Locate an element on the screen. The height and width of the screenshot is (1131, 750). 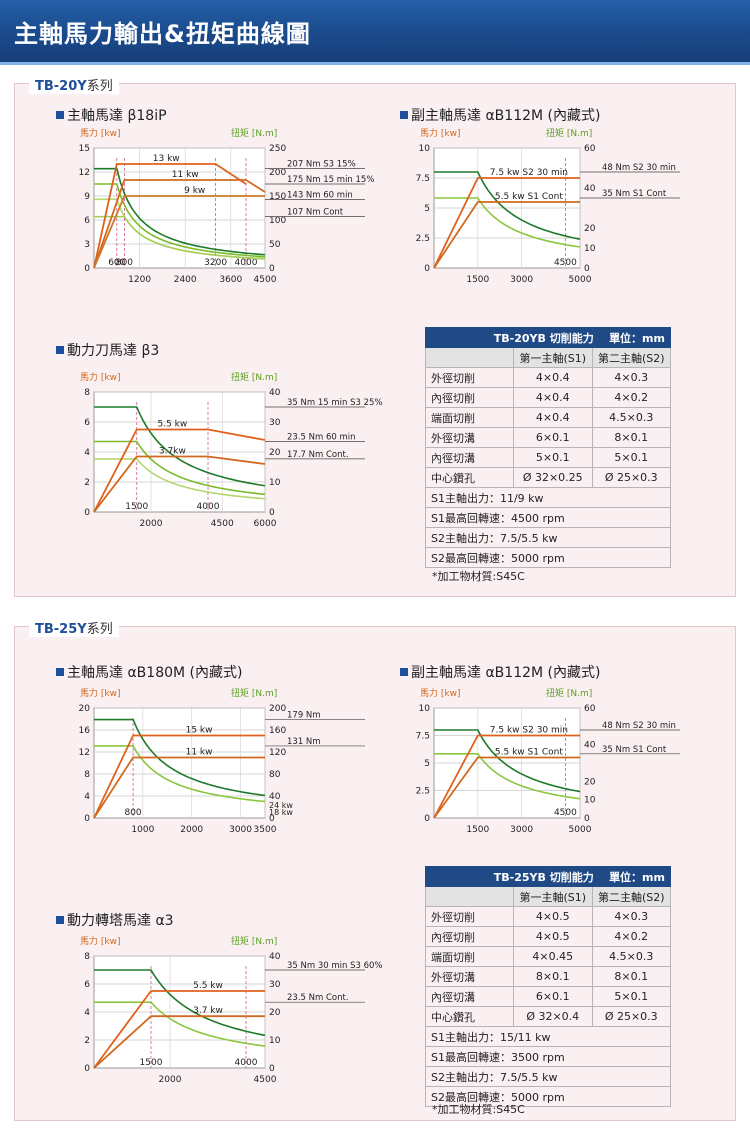
table-note-row: S2主軸出力：7.5/5.5 kw is located at coordinates (548, 1076).